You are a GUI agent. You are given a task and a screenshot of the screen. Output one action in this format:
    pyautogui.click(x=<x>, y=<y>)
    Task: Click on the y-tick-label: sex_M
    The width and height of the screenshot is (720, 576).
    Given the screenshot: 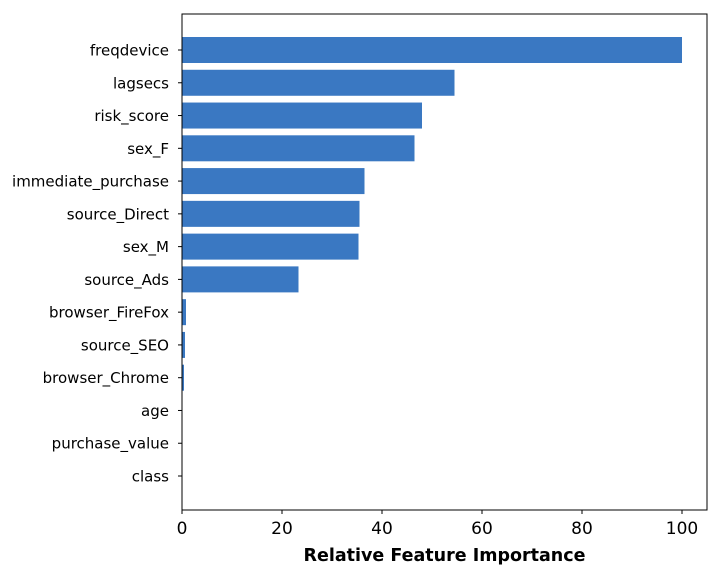 What is the action you would take?
    pyautogui.click(x=146, y=247)
    